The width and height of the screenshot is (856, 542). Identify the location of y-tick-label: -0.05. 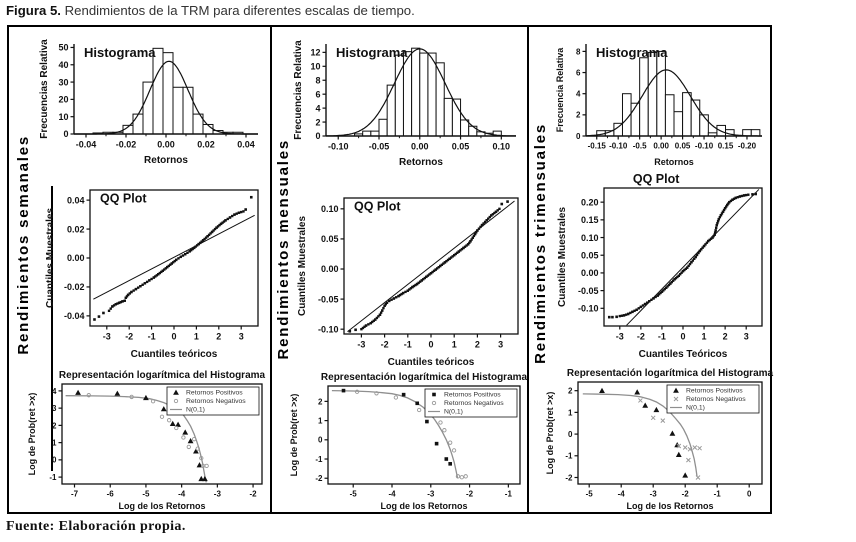
(328, 299).